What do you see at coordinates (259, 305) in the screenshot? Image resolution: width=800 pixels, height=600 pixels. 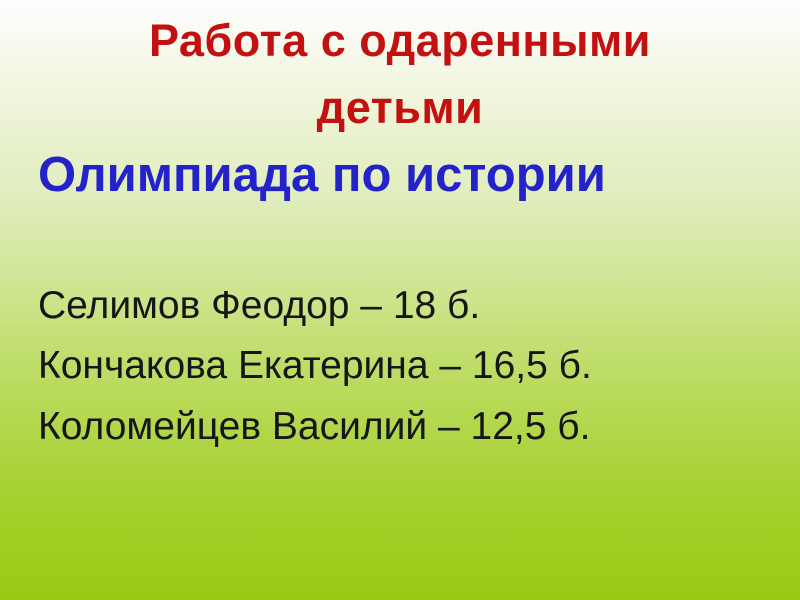 I see `result-line-selimov: Селимов Феодор – 18 б.` at bounding box center [259, 305].